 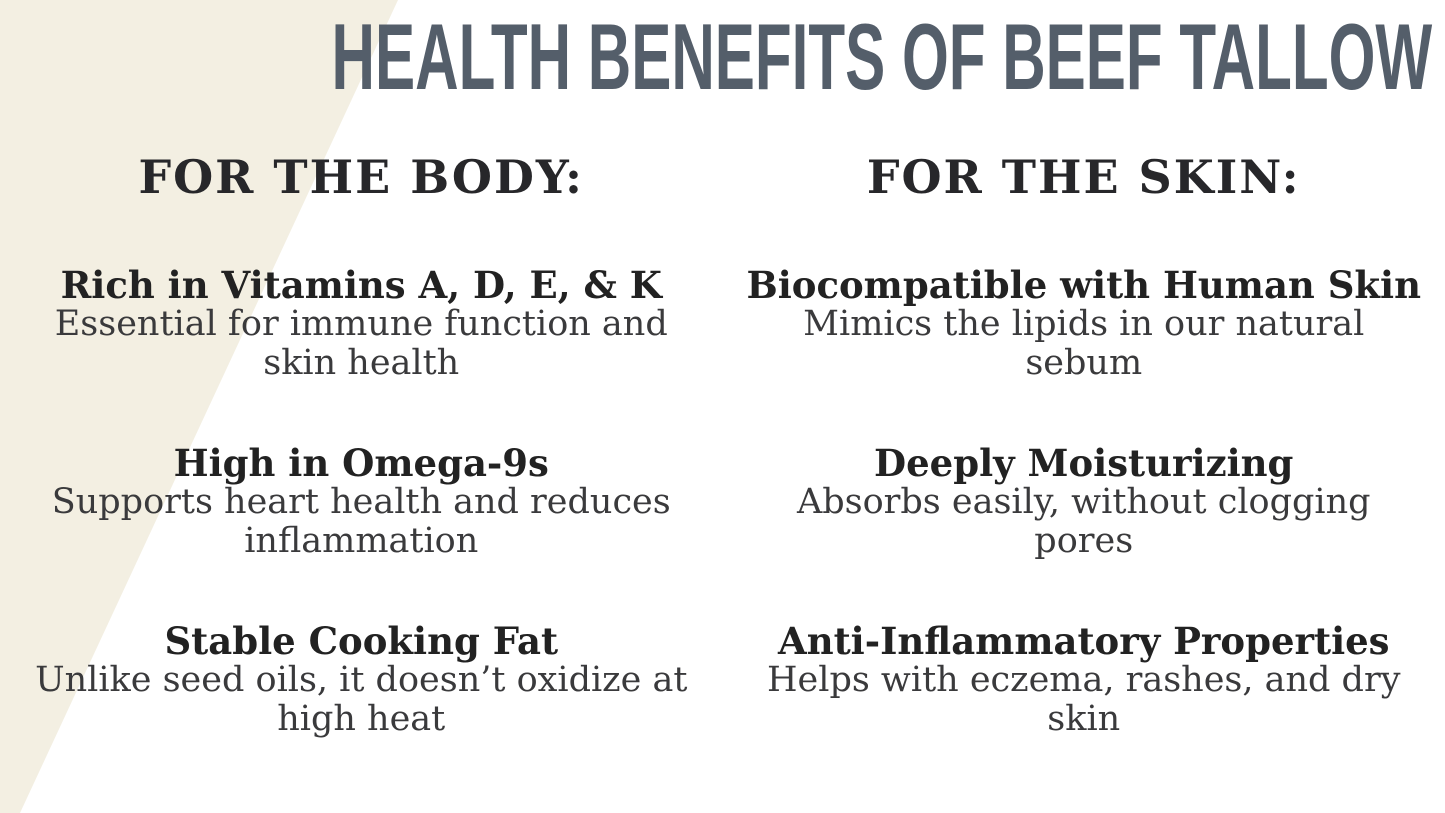 I want to click on column-header-body: FOR THE BODY:, so click(x=361, y=177).